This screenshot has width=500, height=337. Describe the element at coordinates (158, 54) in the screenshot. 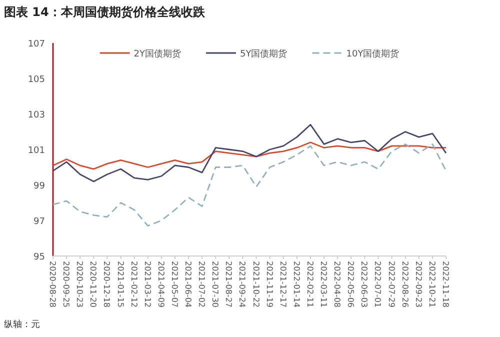

I see `legend-label: 2Y国债期货` at that location.